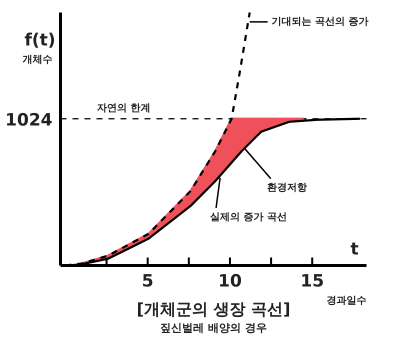 This screenshot has height=340, width=400. I want to click on annotation: 기대되는 곡선의 증가, so click(320, 22).